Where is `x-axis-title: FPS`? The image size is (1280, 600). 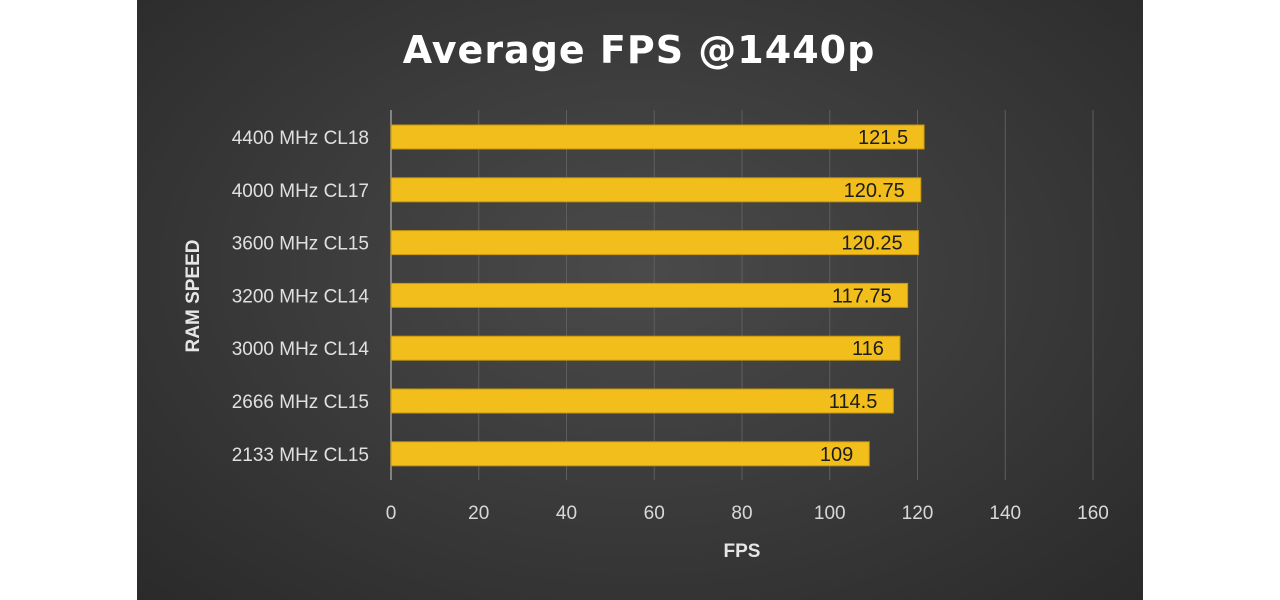
x-axis-title: FPS is located at coordinates (742, 551).